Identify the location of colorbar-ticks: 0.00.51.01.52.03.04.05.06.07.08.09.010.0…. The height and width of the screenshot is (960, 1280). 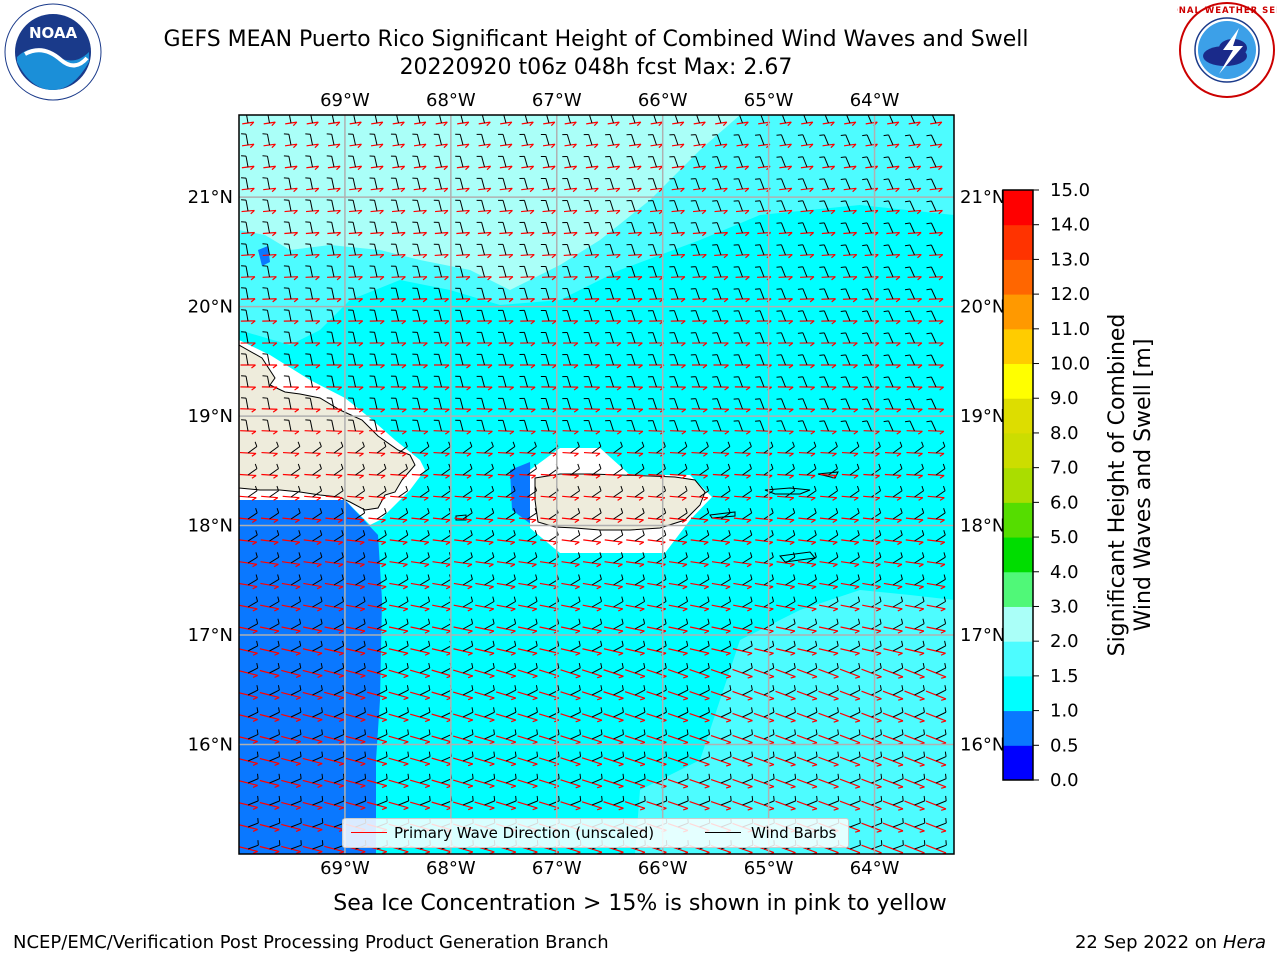
(1061, 485).